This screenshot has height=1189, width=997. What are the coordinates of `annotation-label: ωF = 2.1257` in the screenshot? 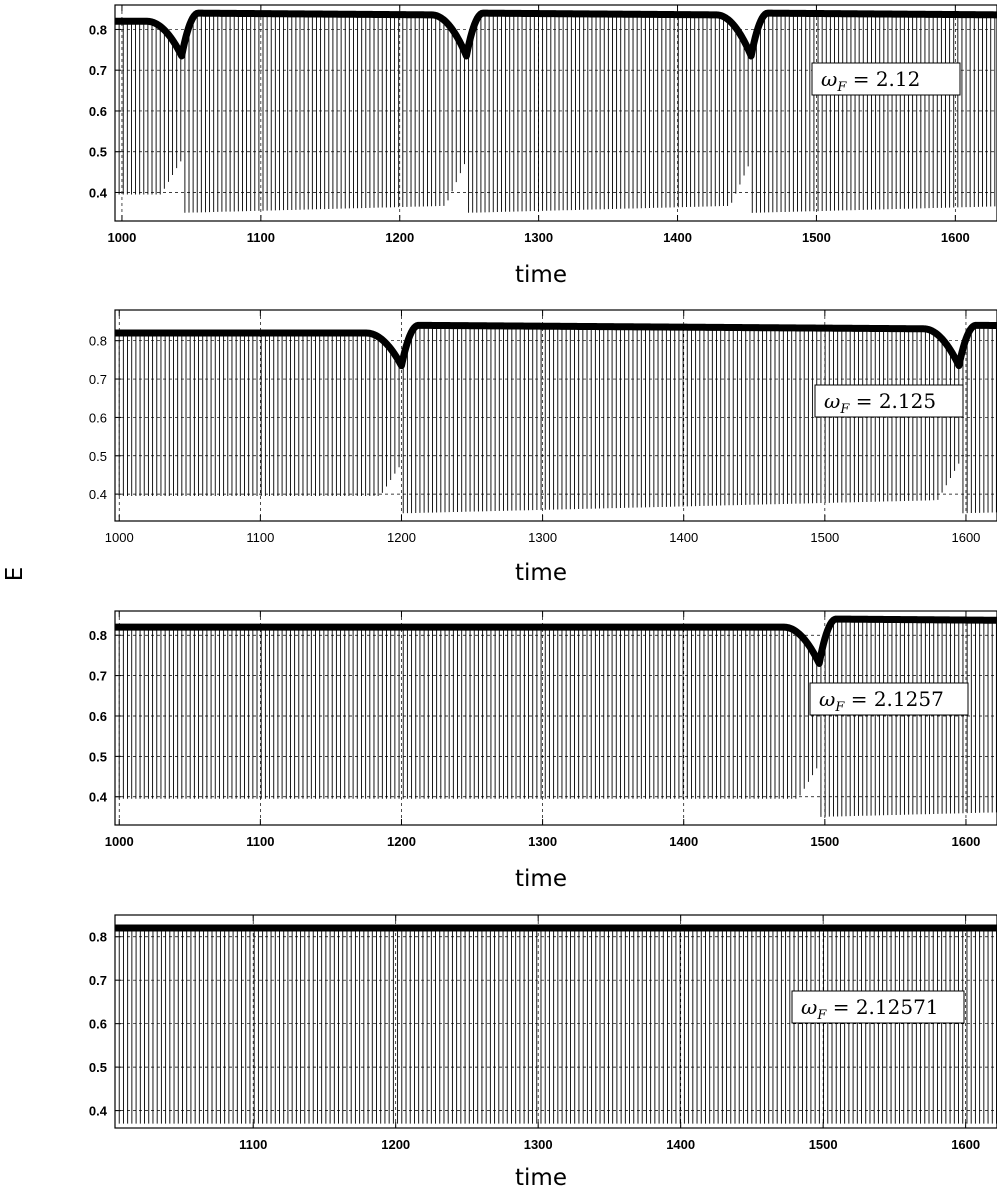 It's located at (881, 701).